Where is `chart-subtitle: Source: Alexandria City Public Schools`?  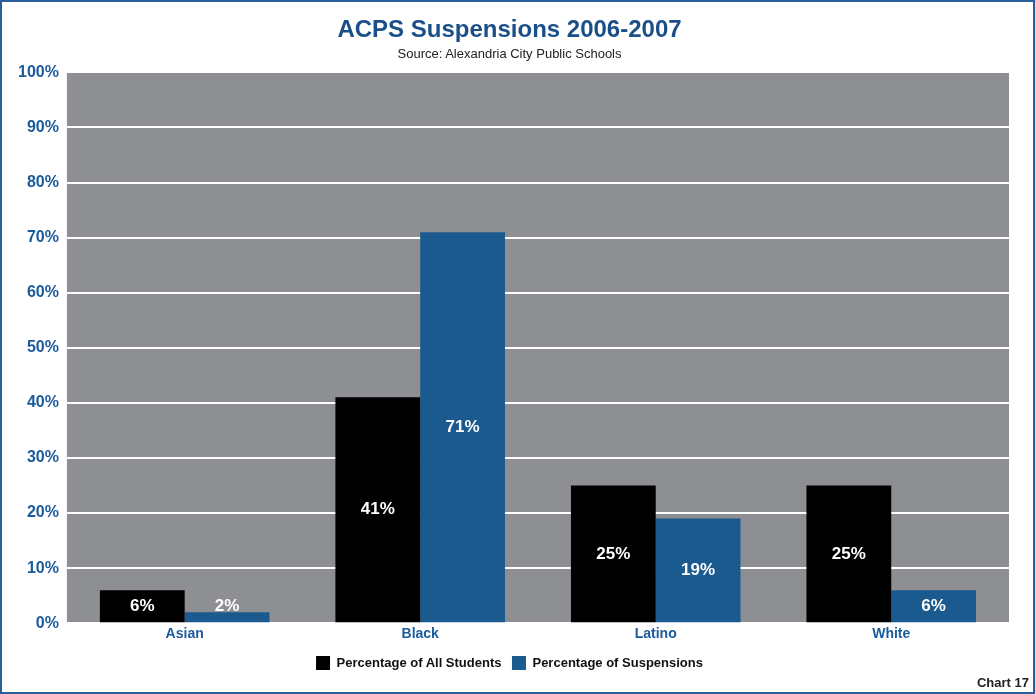 chart-subtitle: Source: Alexandria City Public Schools is located at coordinates (509, 54).